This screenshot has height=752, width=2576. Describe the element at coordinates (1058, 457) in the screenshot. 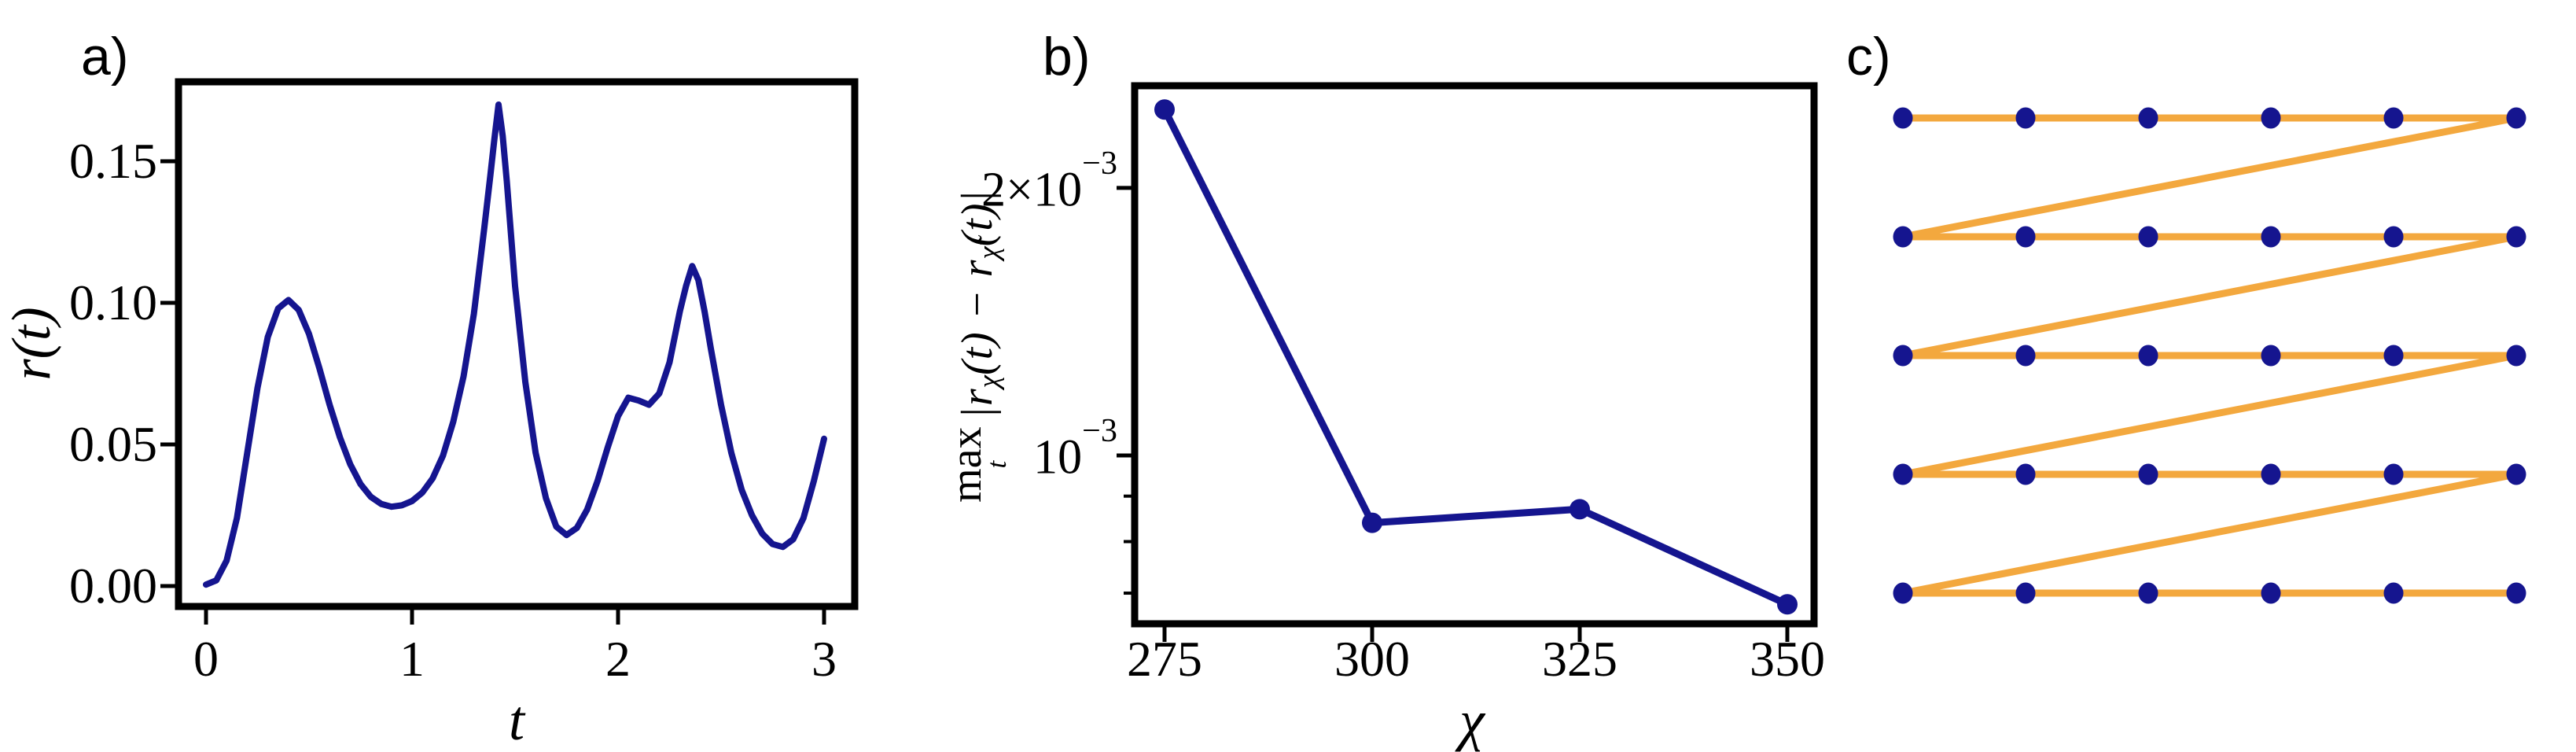

I see `b-y-tick-base: 10` at that location.